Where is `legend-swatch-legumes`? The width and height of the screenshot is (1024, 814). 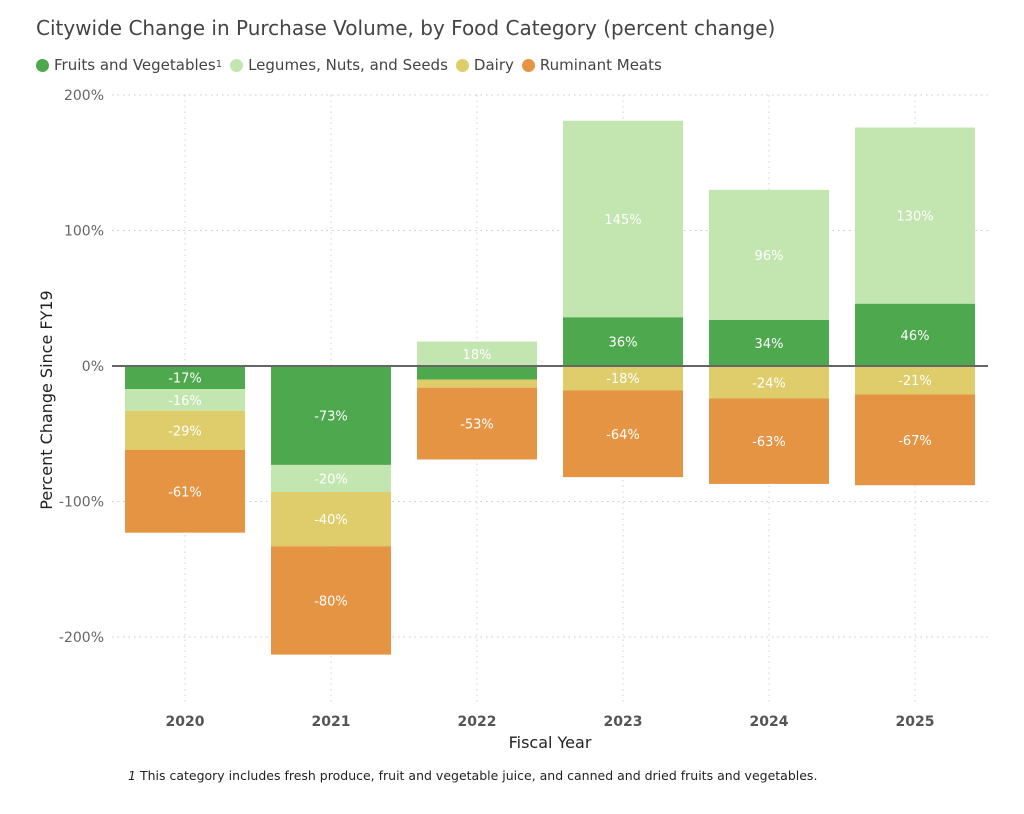 legend-swatch-legumes is located at coordinates (237, 65).